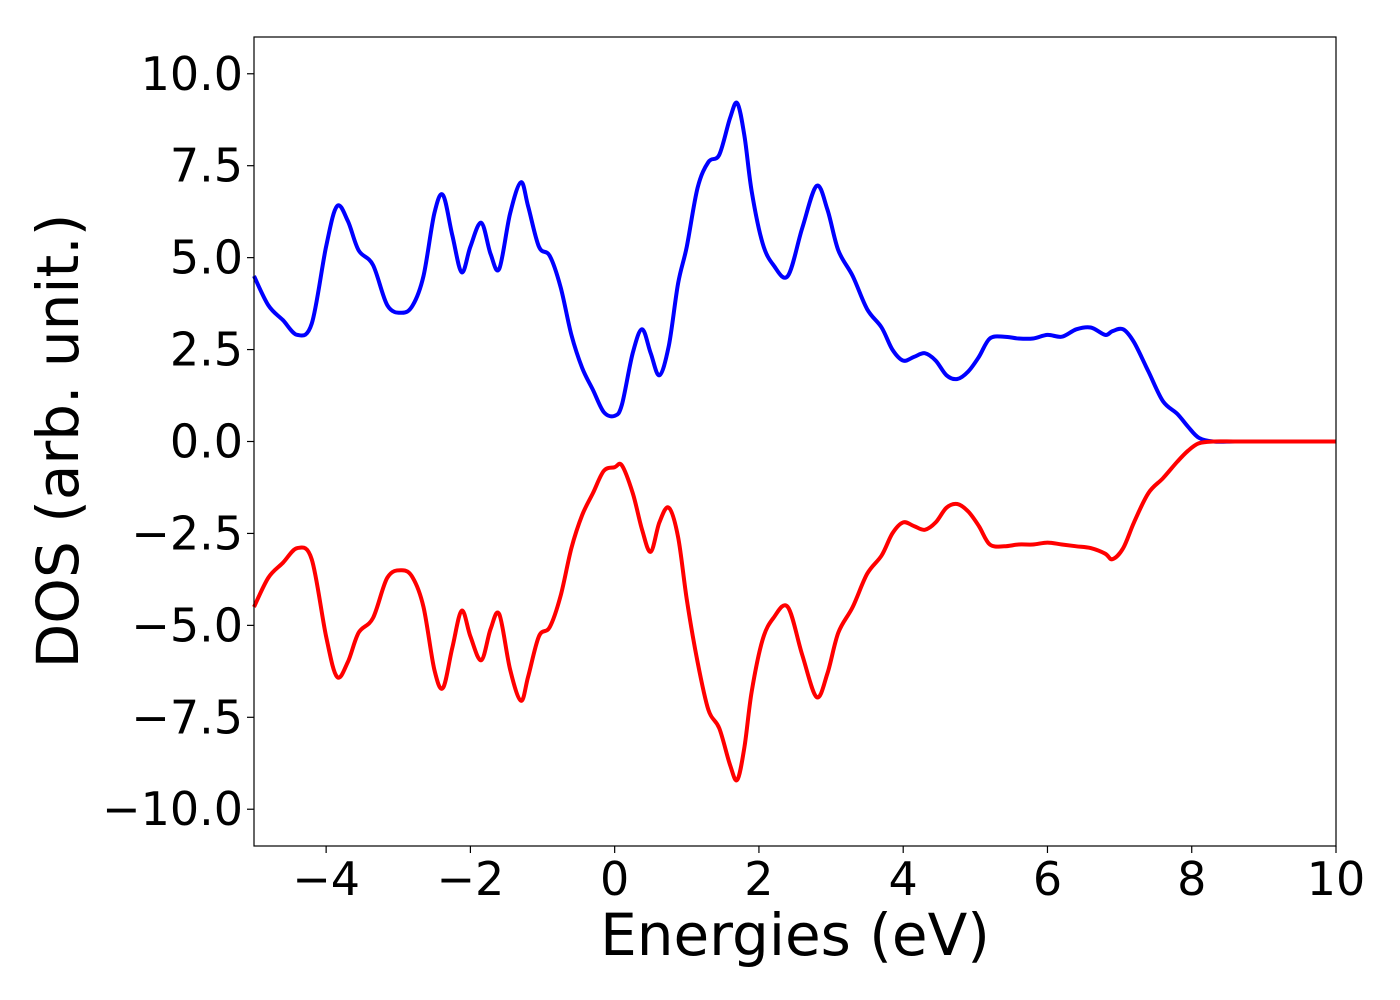 This screenshot has height=1000, width=1400. I want to click on y-tick-label: 0.0, so click(206, 442).